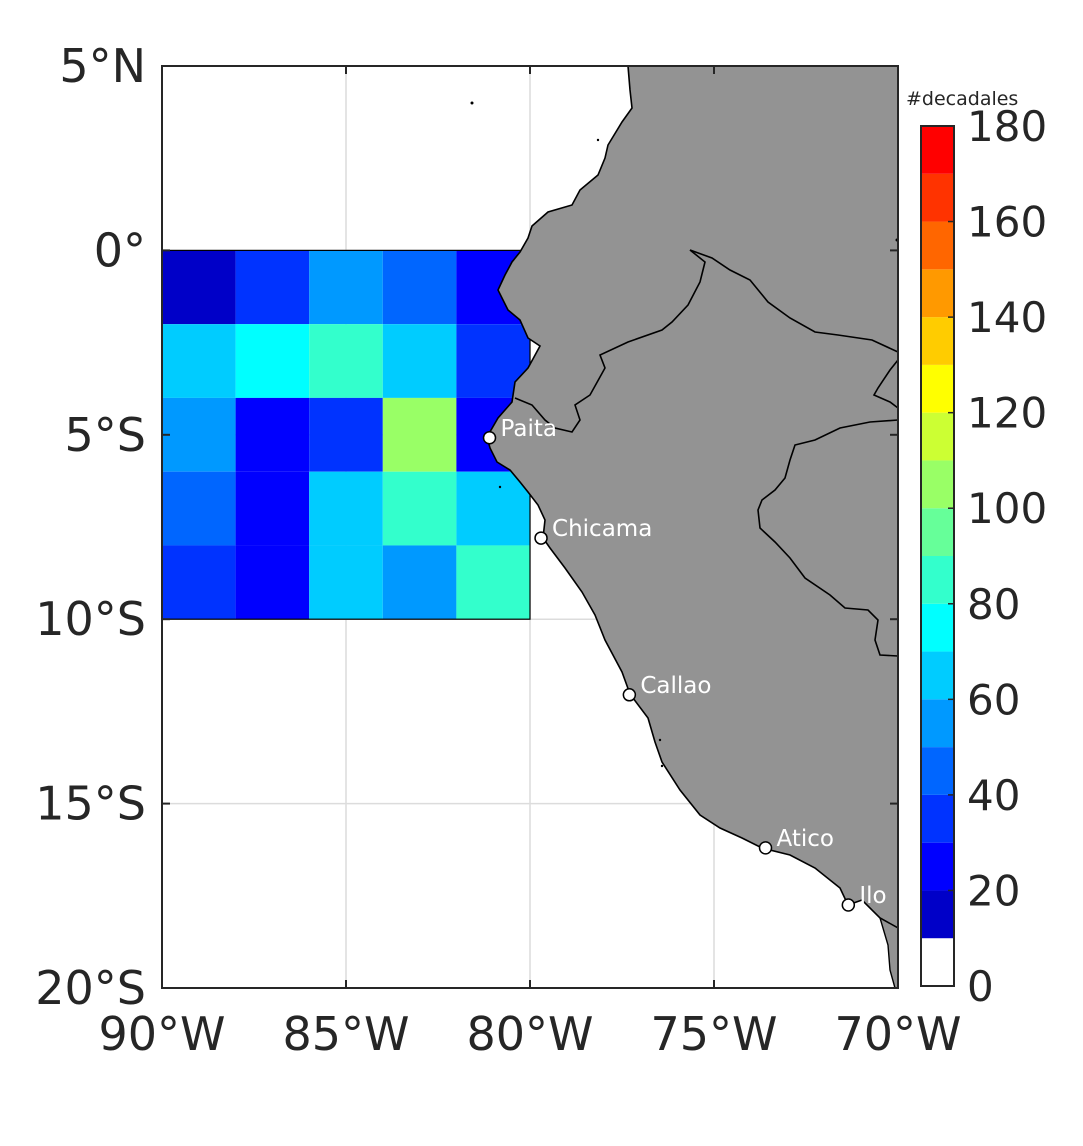 The image size is (1083, 1146). Describe the element at coordinates (1007, 126) in the screenshot. I see `colorbar-tick-label: 180` at that location.